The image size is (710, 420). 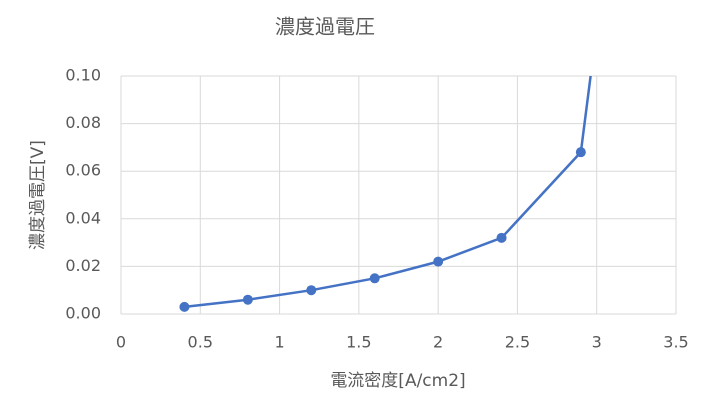 What do you see at coordinates (279, 342) in the screenshot?
I see `x-tick-label: 1` at bounding box center [279, 342].